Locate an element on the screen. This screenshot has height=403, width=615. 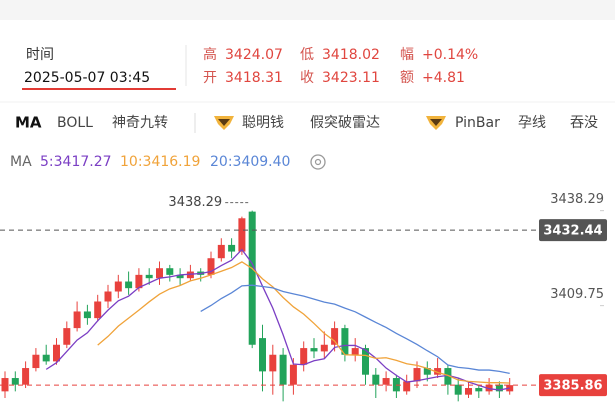
legend-item: 5:3417.27 is located at coordinates (76, 162).